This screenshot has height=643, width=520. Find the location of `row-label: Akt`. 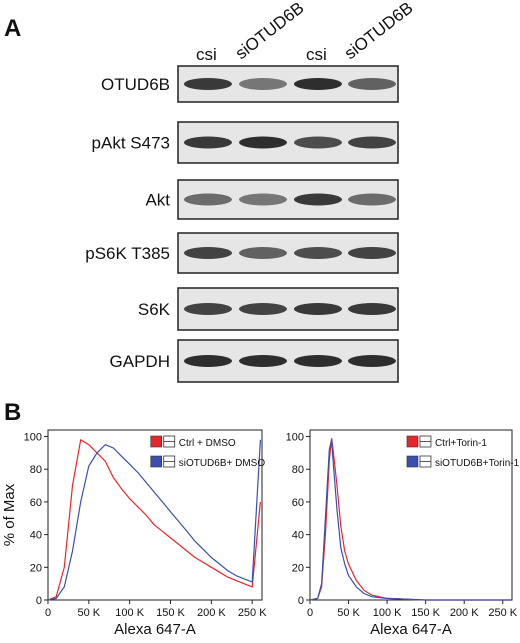

row-label: Akt is located at coordinates (157, 200).